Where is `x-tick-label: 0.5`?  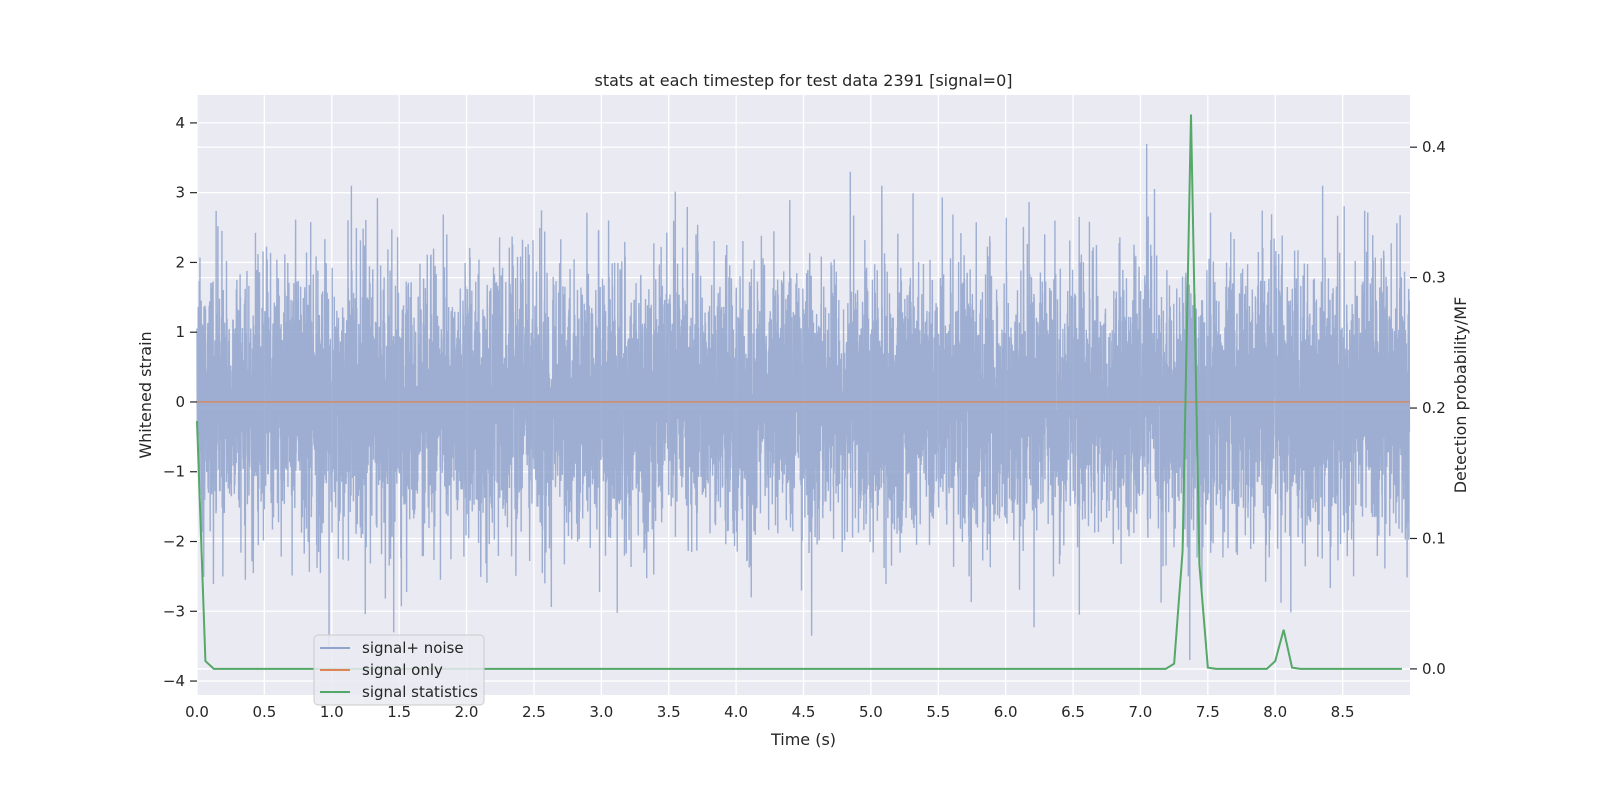
x-tick-label: 0.5 is located at coordinates (264, 712).